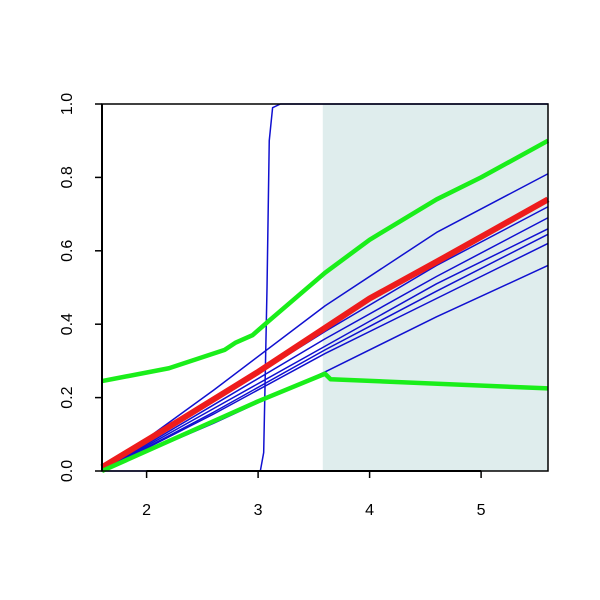  What do you see at coordinates (67, 177) in the screenshot?
I see `y-tick-label: 0.8` at bounding box center [67, 177].